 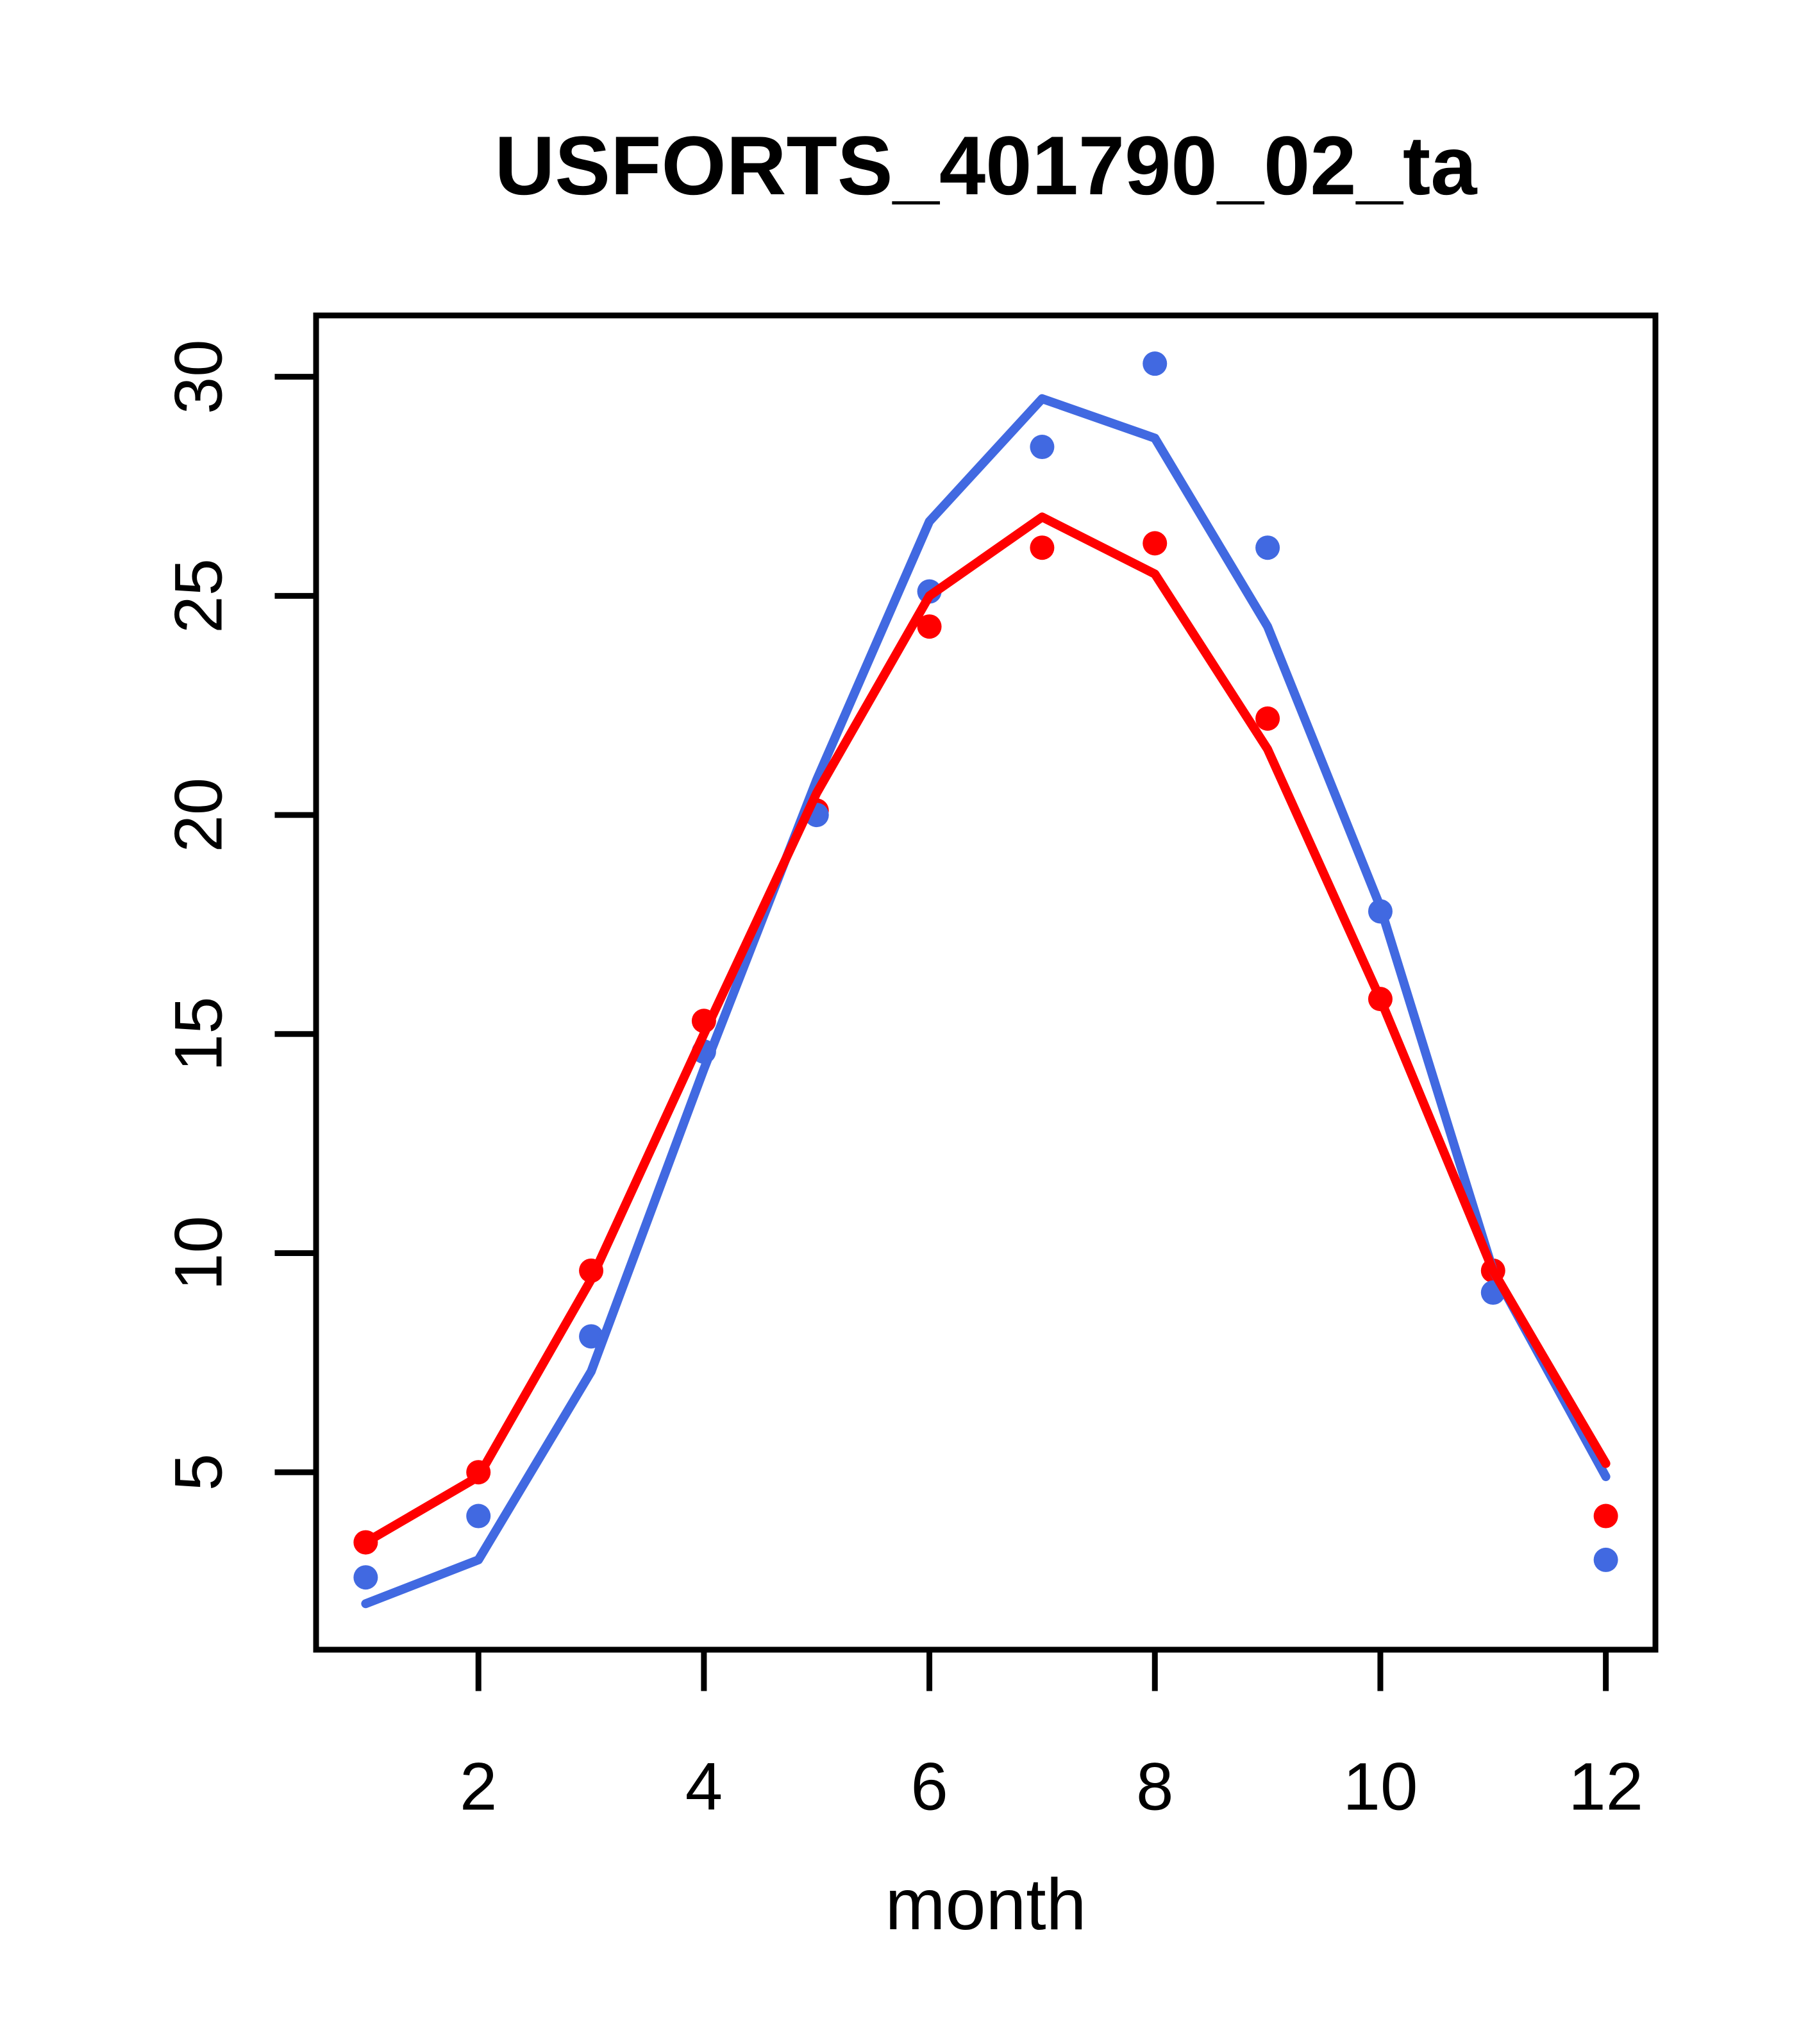 What do you see at coordinates (200, 595) in the screenshot?
I see `y-tick-label: 25` at bounding box center [200, 595].